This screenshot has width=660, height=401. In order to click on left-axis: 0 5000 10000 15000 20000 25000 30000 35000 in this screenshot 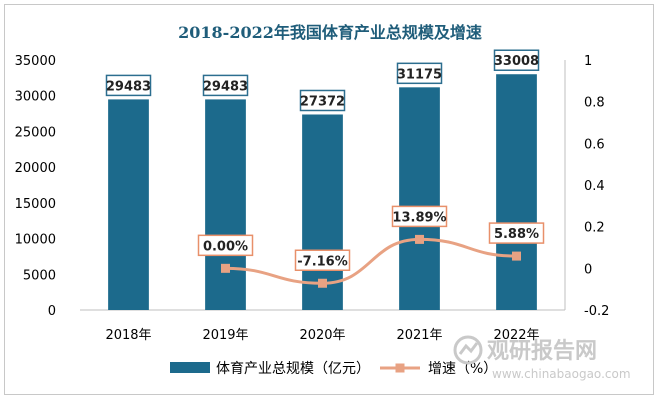, I will do `click(35, 186)`.